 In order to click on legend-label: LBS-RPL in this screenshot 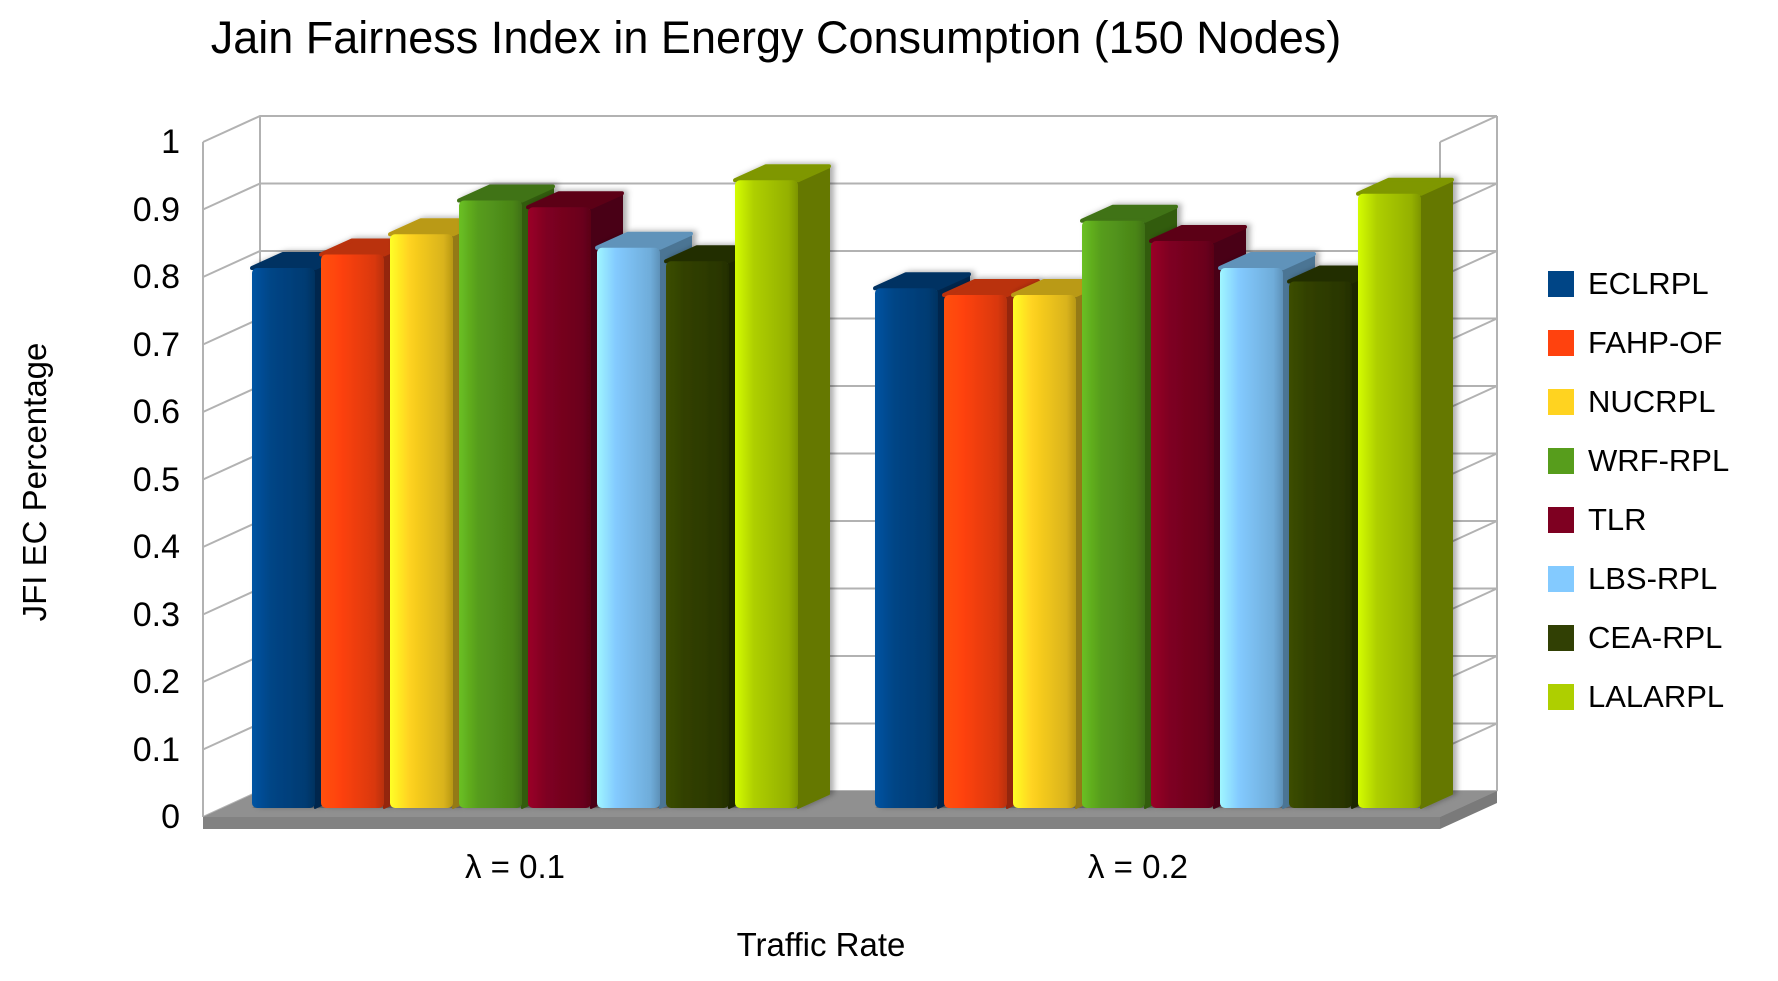, I will do `click(1653, 578)`.